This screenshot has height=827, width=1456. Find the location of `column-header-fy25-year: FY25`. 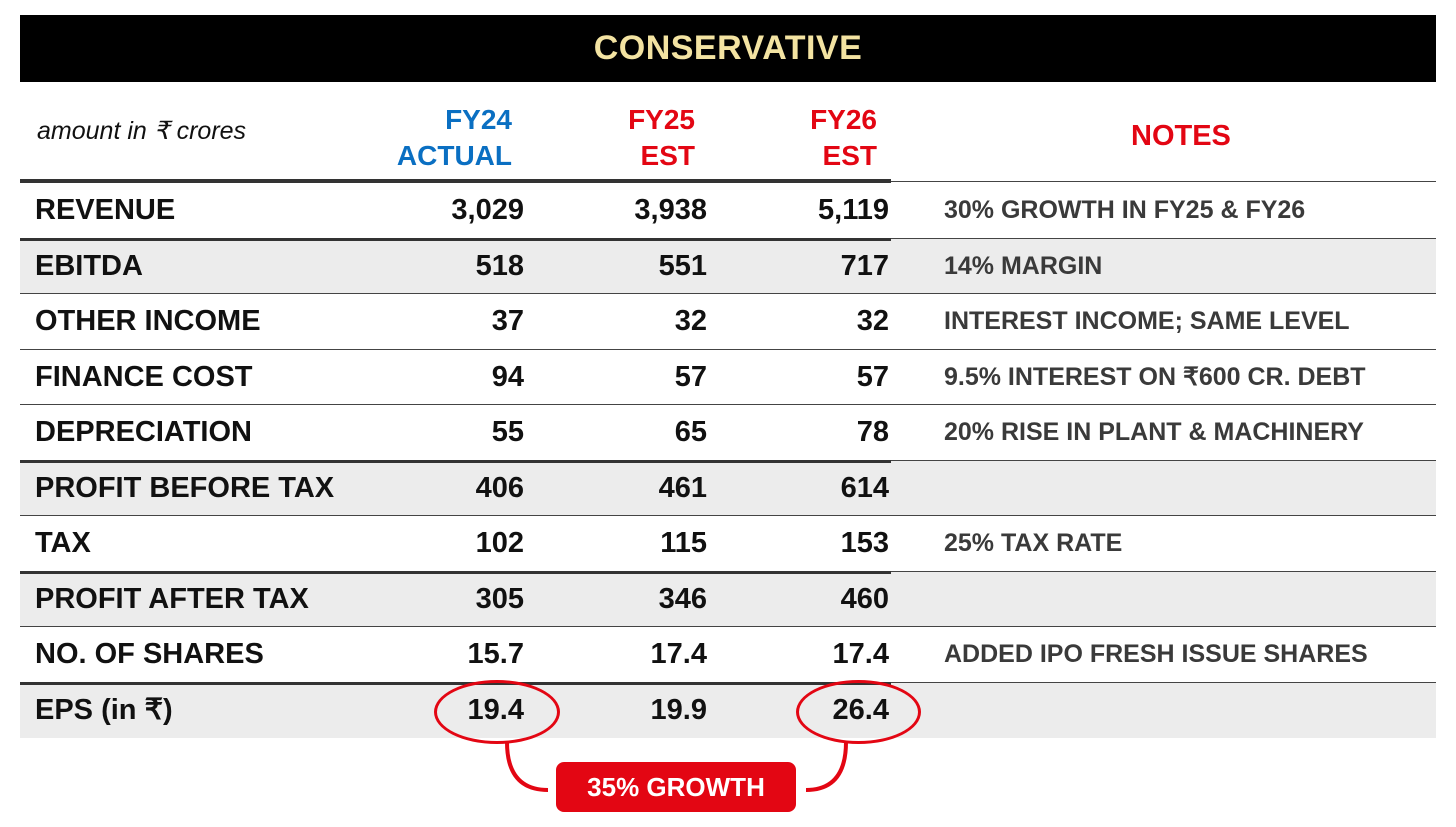

column-header-fy25-year: FY25 is located at coordinates (661, 119).